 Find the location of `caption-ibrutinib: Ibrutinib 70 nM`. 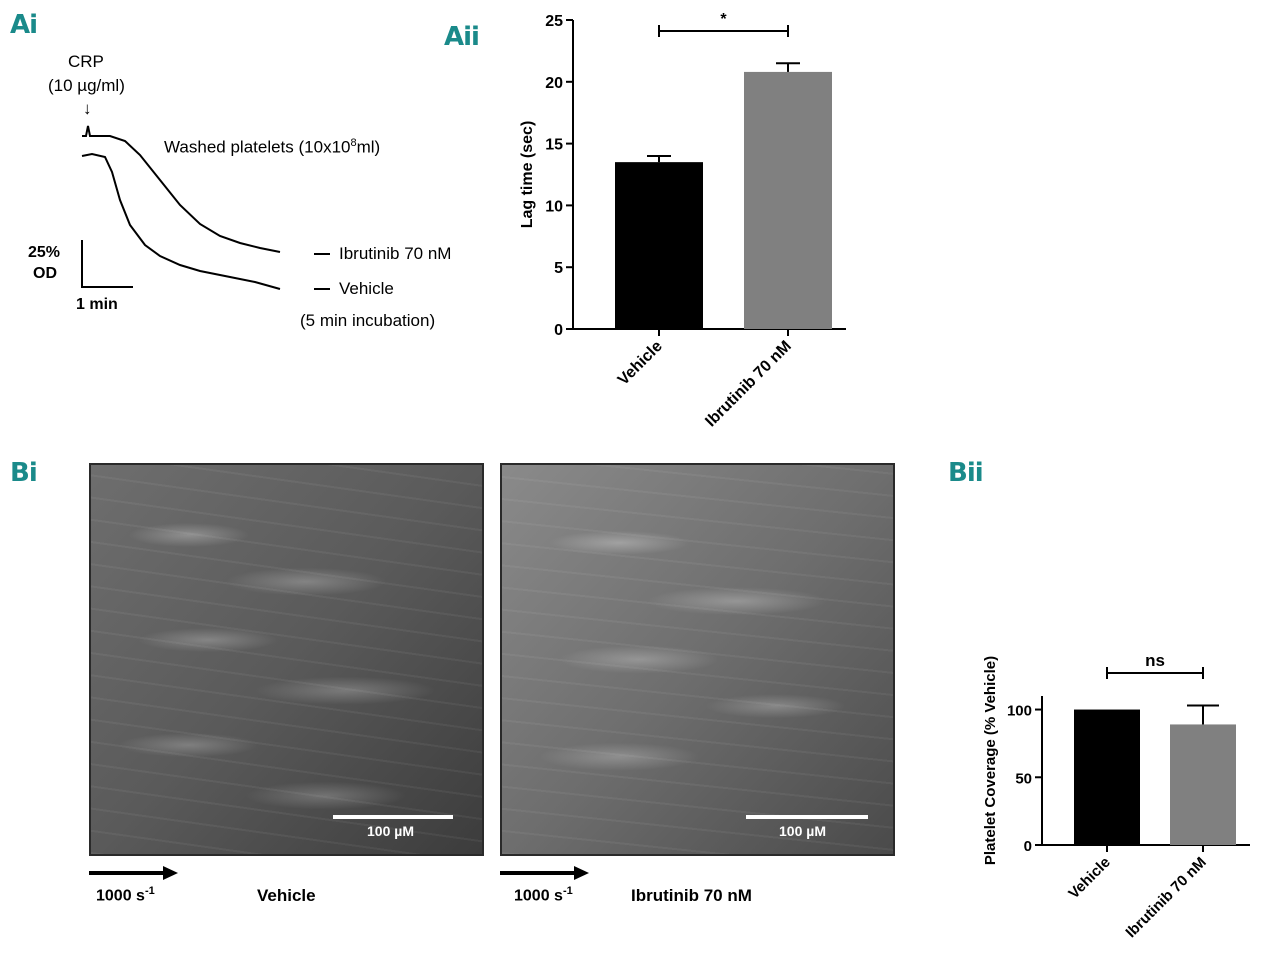

caption-ibrutinib: Ibrutinib 70 nM is located at coordinates (691, 895).